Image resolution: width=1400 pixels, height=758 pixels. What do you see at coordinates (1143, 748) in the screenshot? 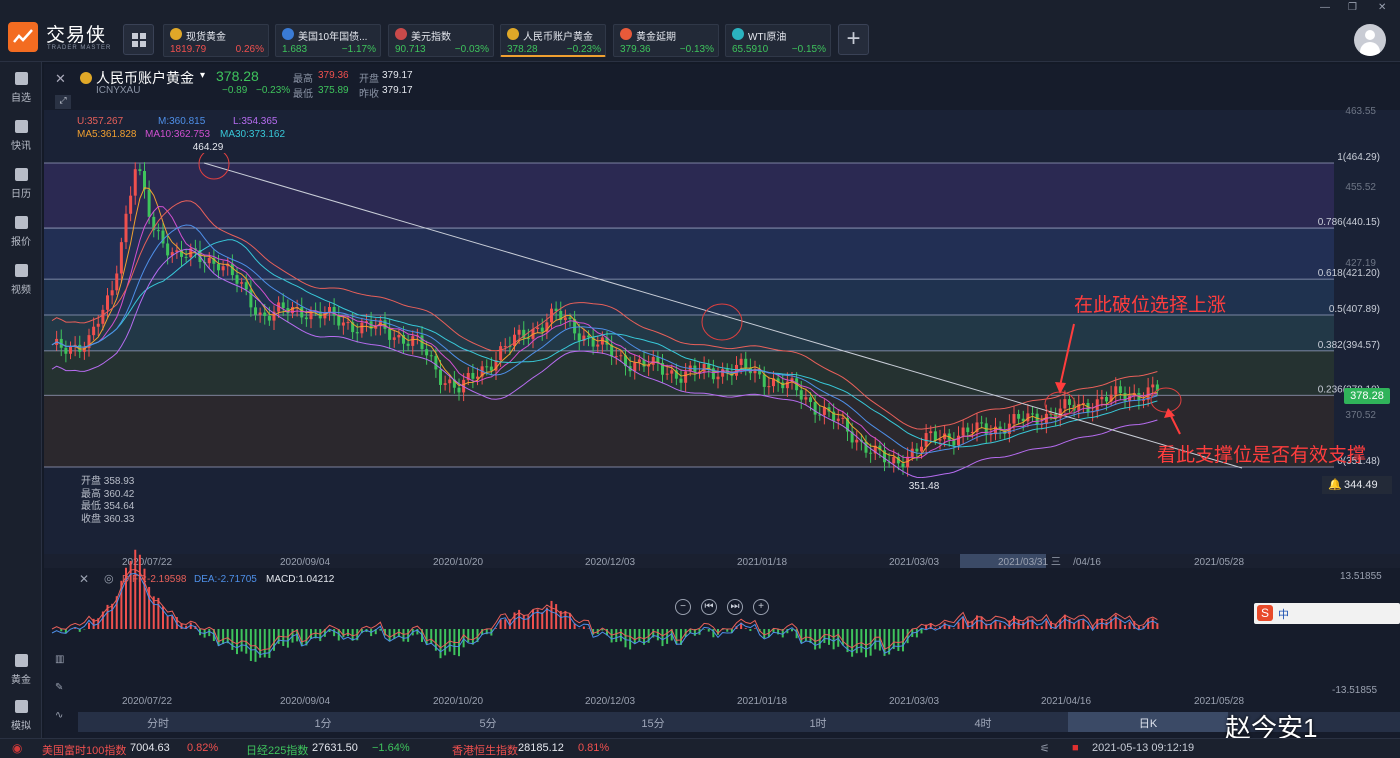
I see `status-datetime: 2021-05-13 09:12:19` at bounding box center [1143, 748].